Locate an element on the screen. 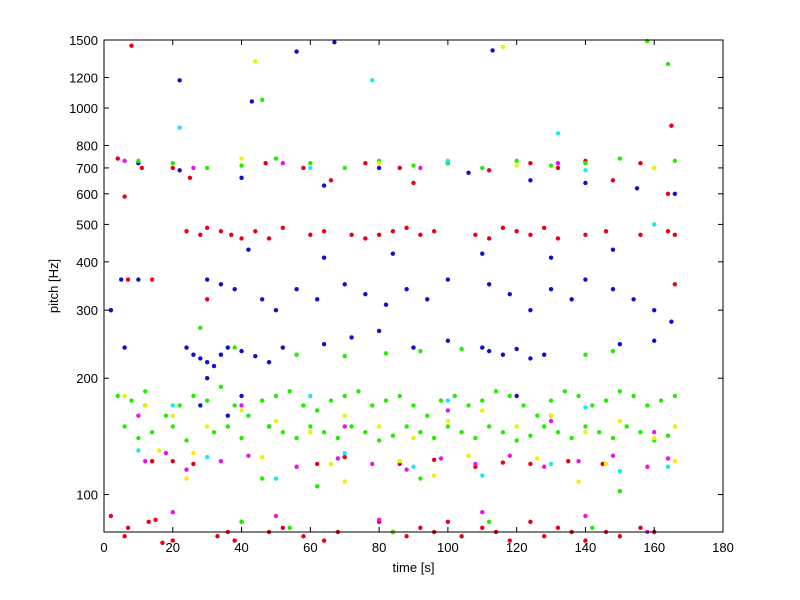 The image size is (800, 600). x-tick-label: 20 is located at coordinates (173, 547).